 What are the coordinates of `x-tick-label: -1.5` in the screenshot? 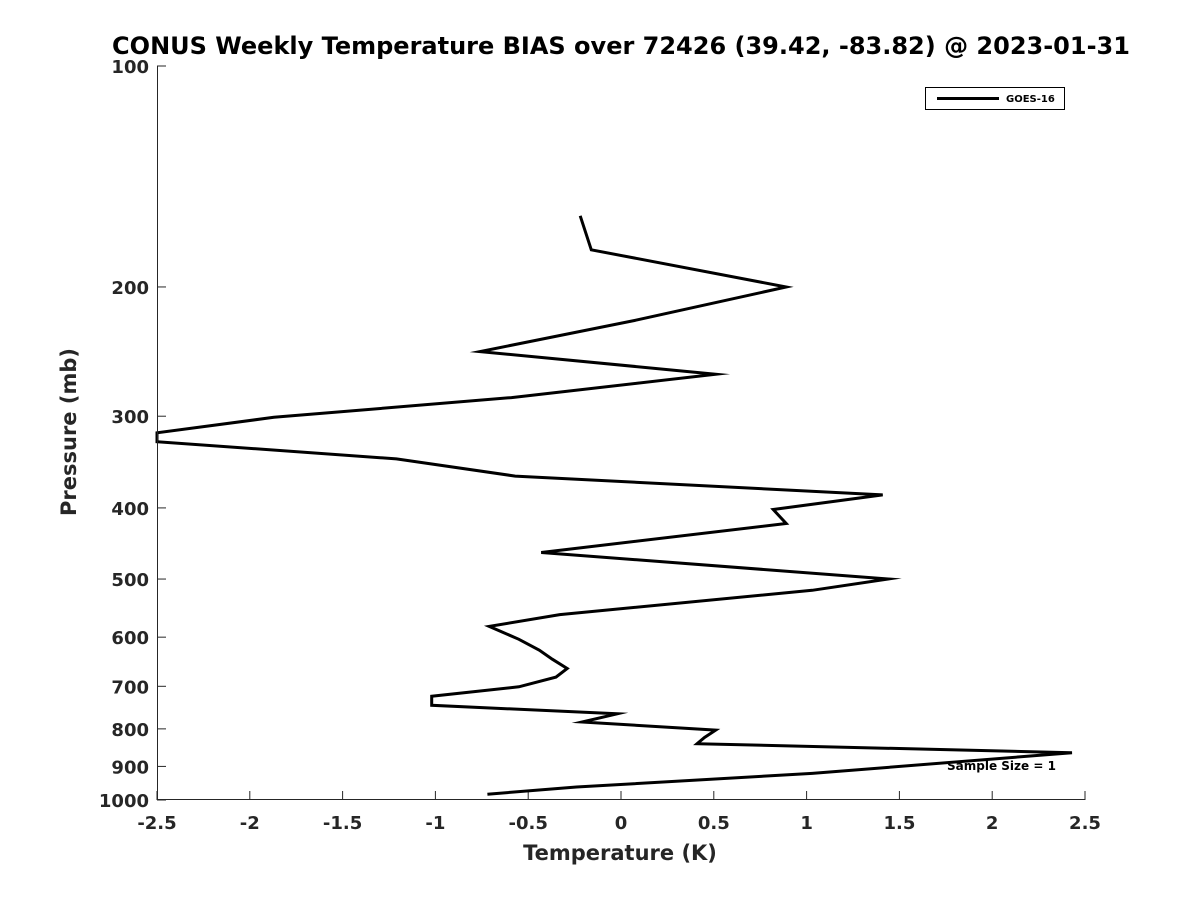 It's located at (342, 823).